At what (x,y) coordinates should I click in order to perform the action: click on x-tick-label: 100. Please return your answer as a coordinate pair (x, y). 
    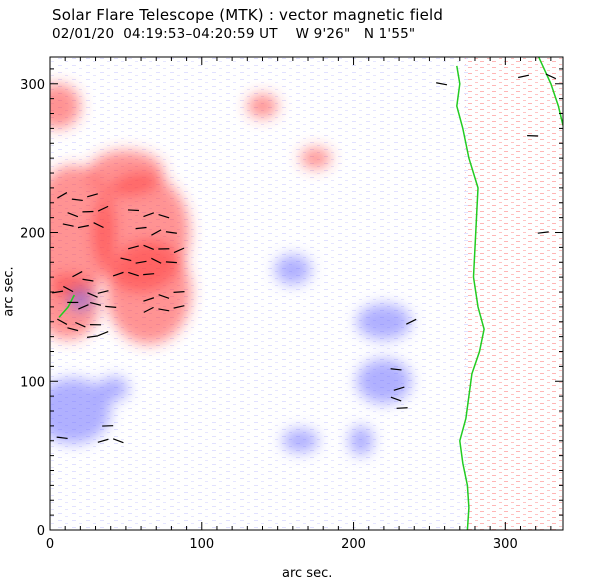
    Looking at the image, I should click on (201, 544).